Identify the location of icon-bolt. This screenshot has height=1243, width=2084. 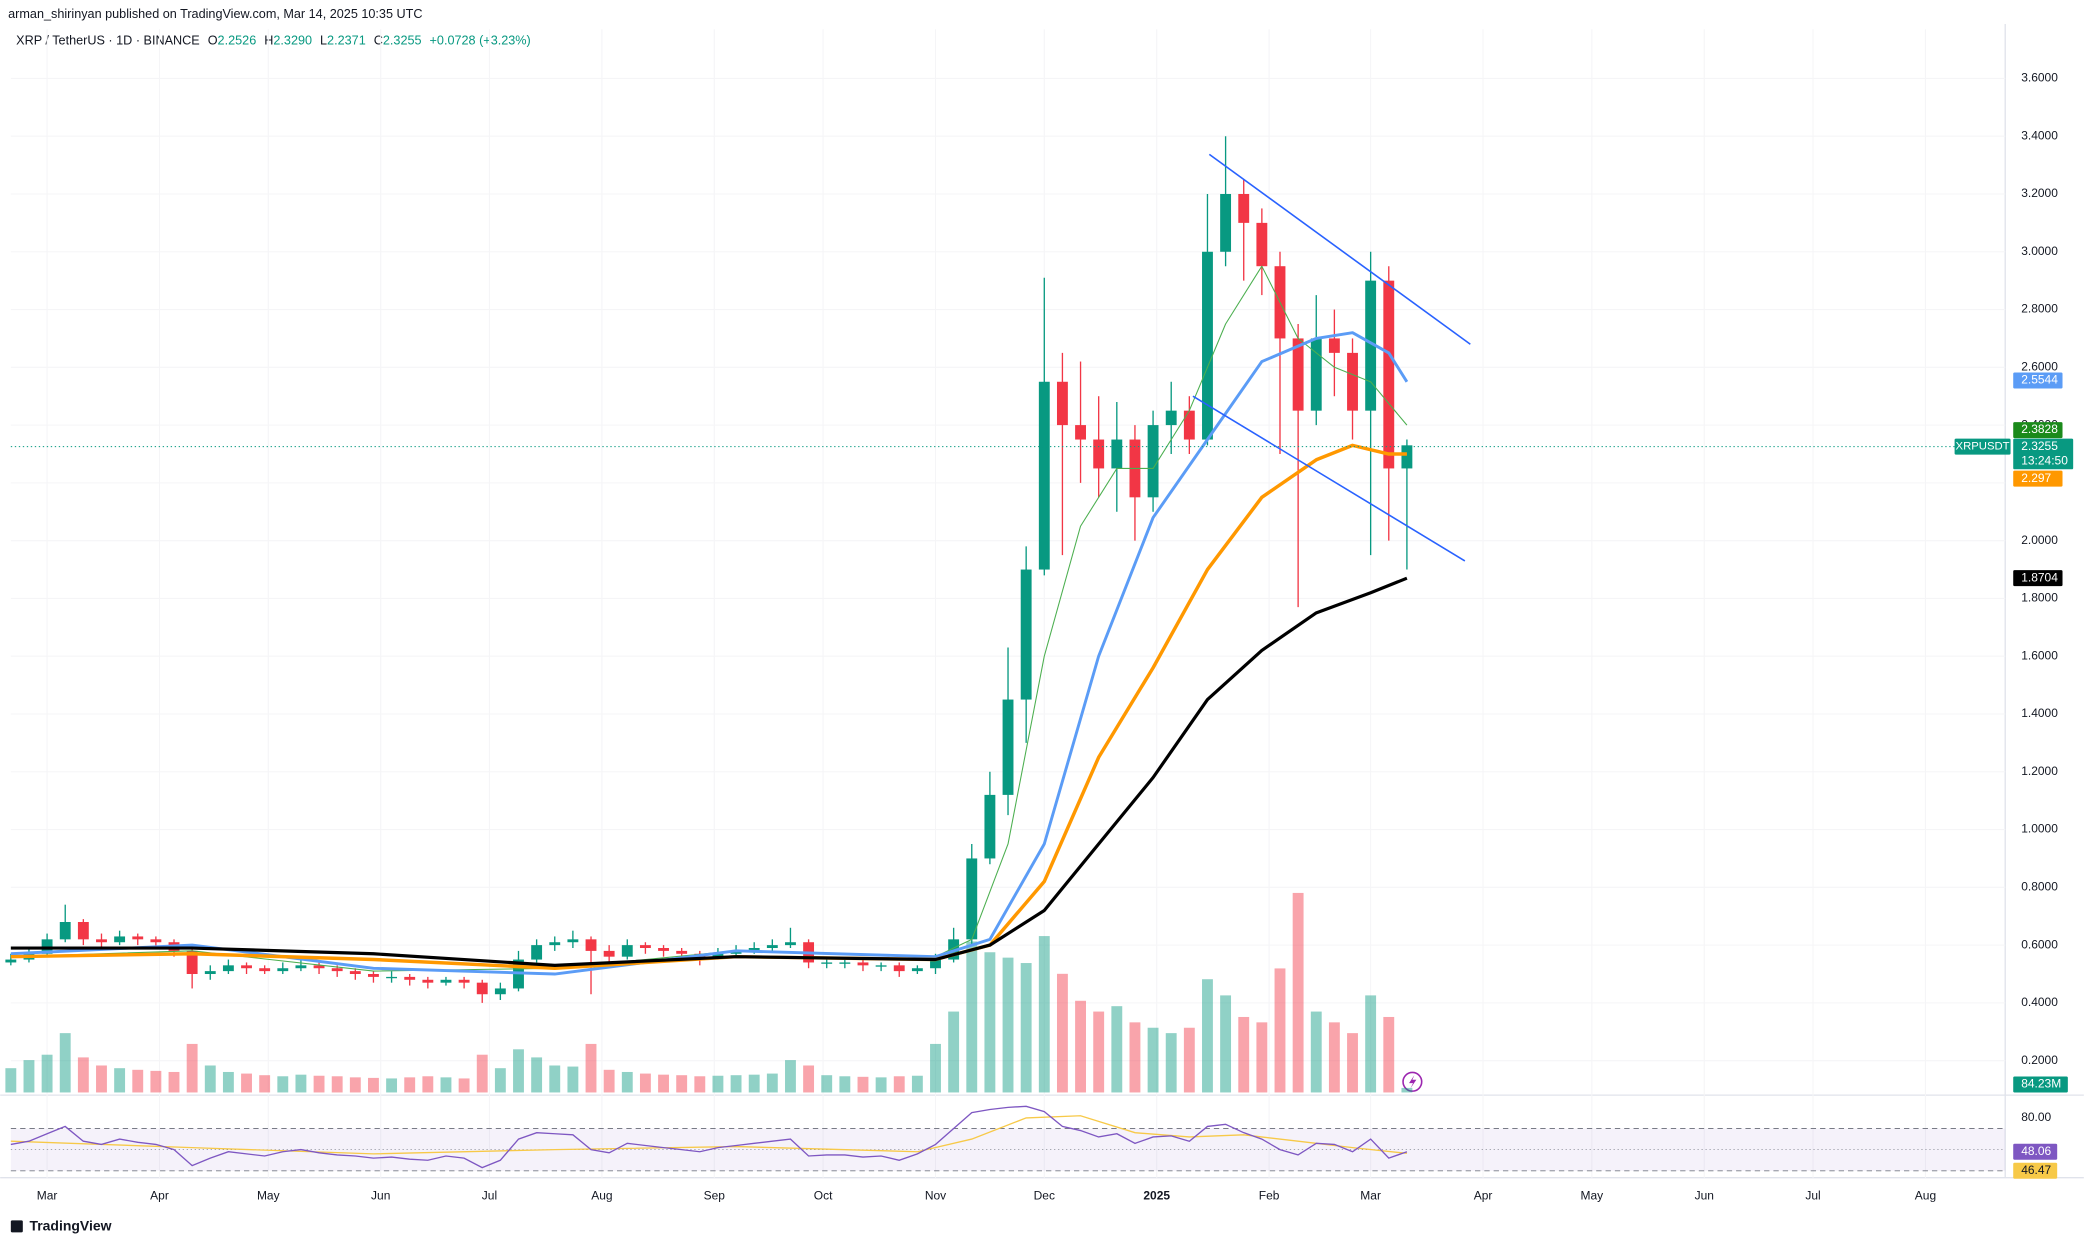
(1413, 1082).